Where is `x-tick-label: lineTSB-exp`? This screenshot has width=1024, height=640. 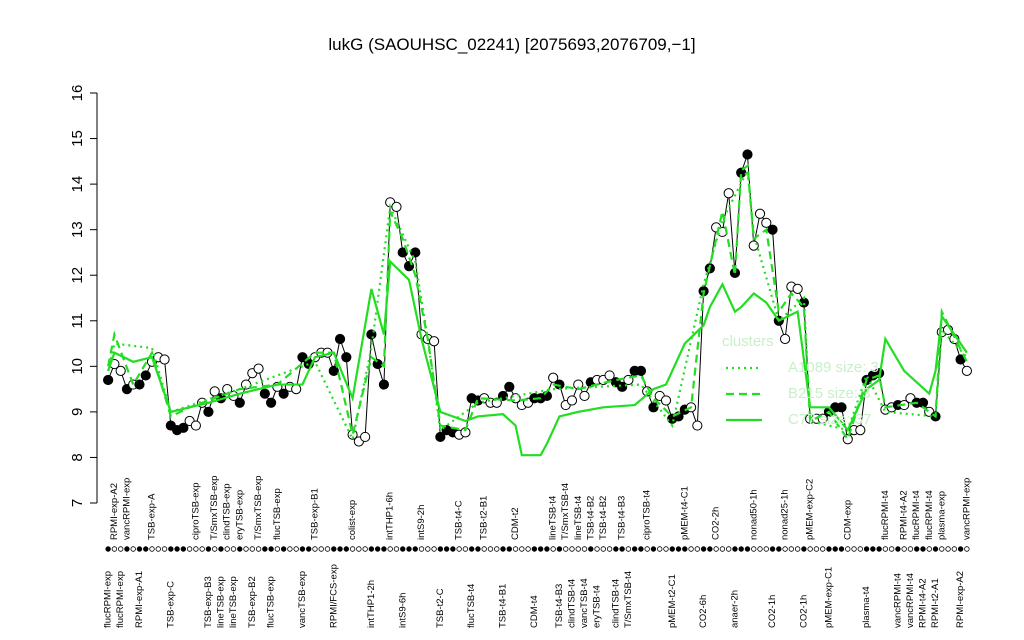 x-tick-label: lineTSB-exp is located at coordinates (220, 602).